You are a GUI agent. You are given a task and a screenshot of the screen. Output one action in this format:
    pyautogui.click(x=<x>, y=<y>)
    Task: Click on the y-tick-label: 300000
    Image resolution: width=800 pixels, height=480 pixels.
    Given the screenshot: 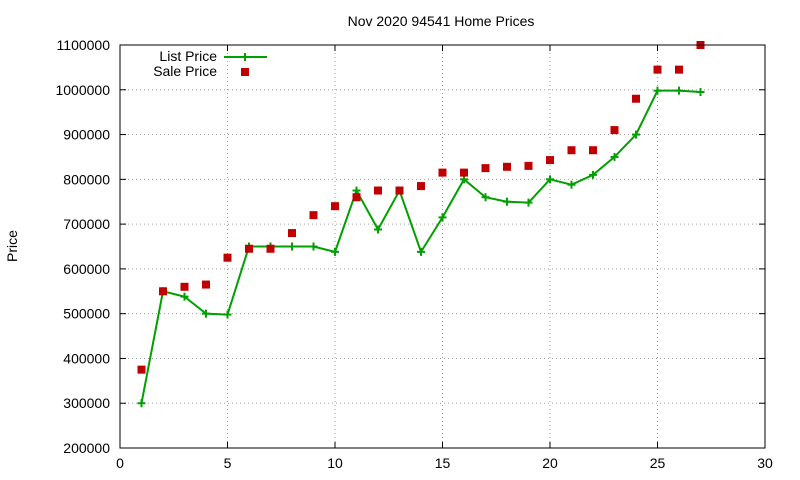 What is the action you would take?
    pyautogui.click(x=86, y=403)
    